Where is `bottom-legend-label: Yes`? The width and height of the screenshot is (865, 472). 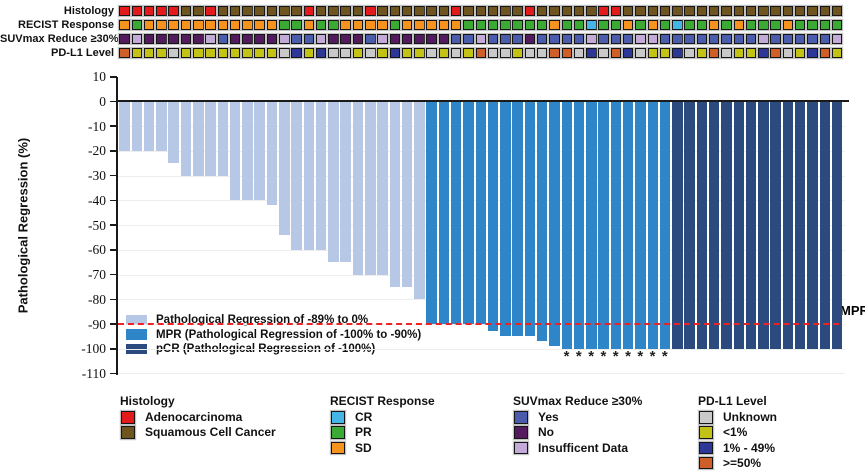 bottom-legend-label: Yes is located at coordinates (548, 417).